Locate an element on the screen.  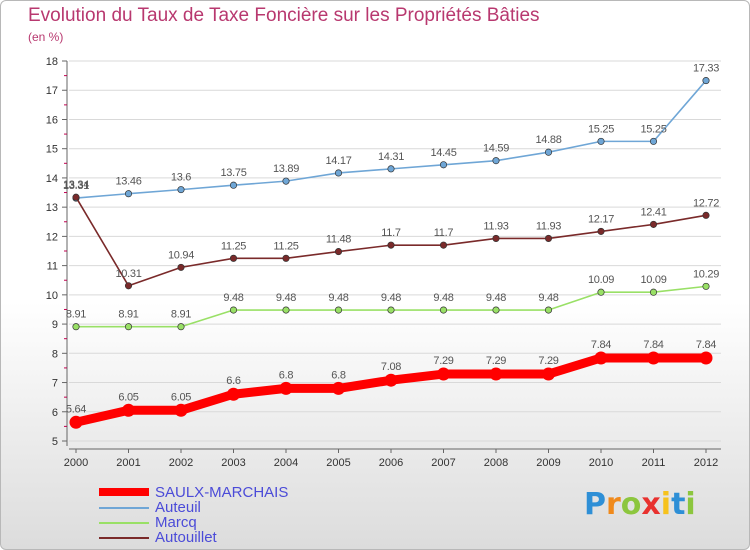
data-label: 7.08 is located at coordinates (391, 367).